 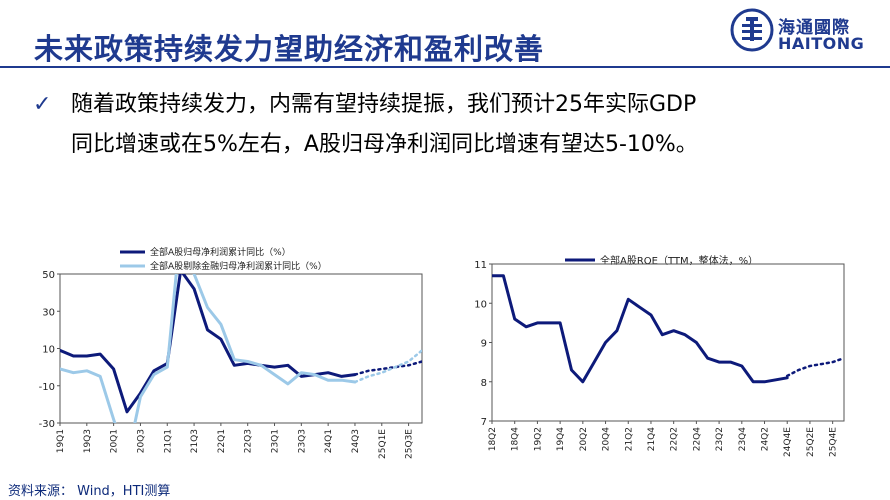 I want to click on logo-chinese: 海通國際, so click(x=814, y=28).